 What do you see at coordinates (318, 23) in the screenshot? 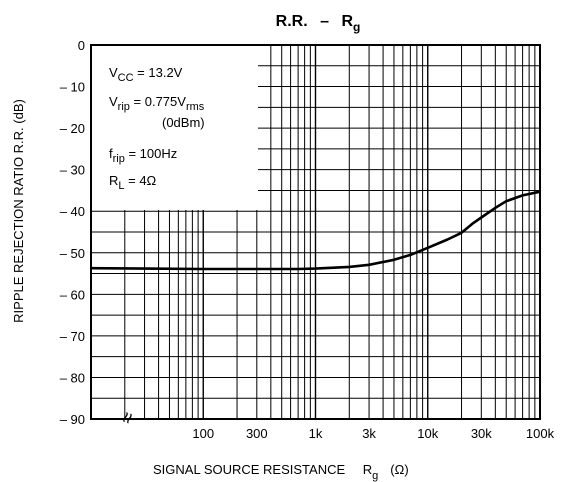
I see `chart-title: R.R. – Rg` at bounding box center [318, 23].